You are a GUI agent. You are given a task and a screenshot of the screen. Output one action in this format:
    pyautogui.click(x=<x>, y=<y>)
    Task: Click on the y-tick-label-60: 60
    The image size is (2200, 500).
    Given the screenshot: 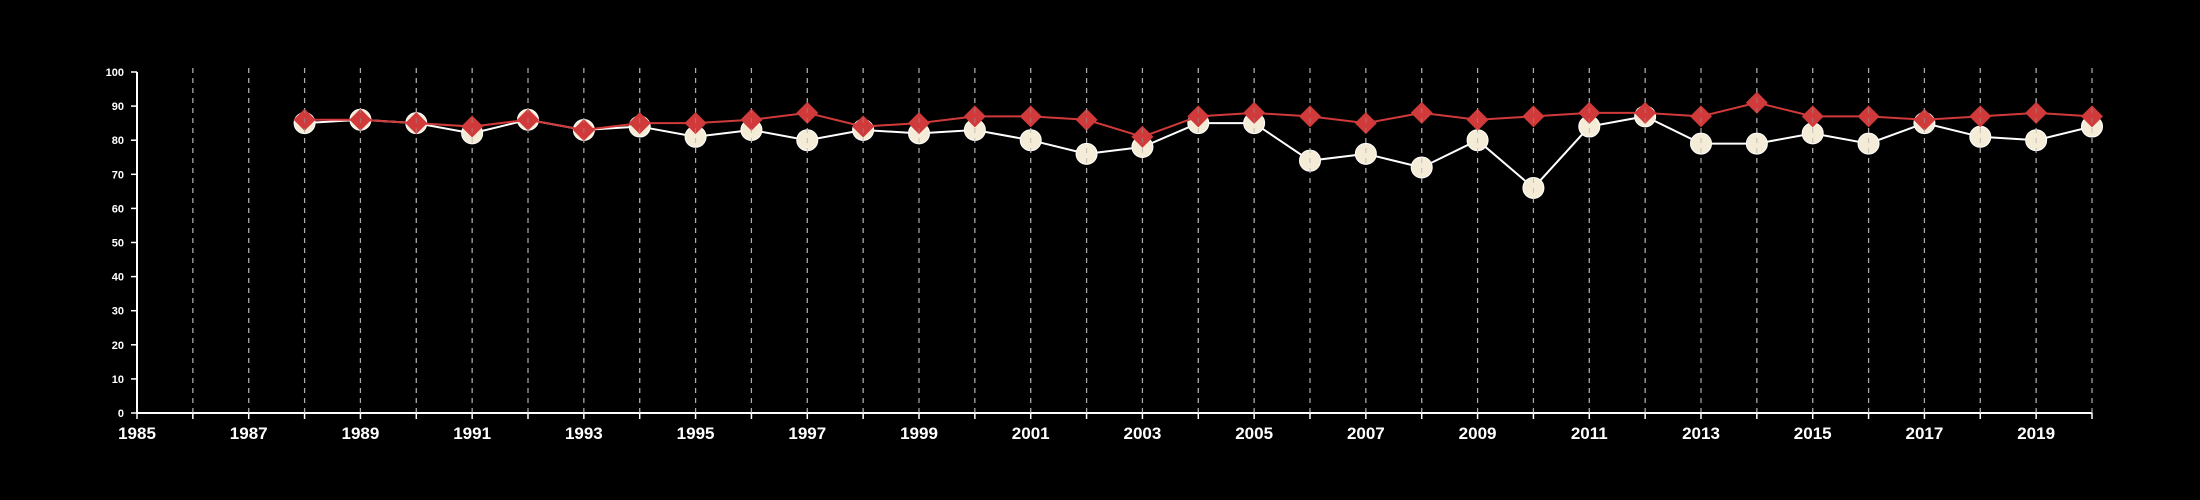 What is the action you would take?
    pyautogui.click(x=118, y=209)
    